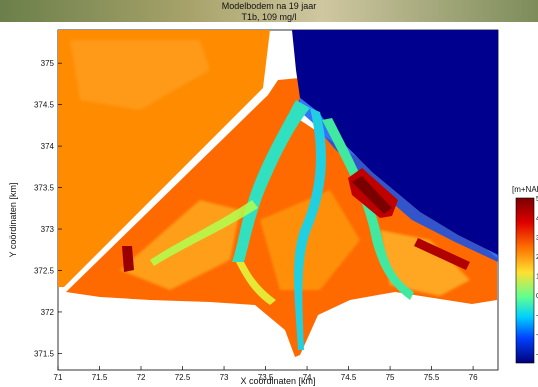 This screenshot has width=538, height=387. Describe the element at coordinates (310, 229) in the screenshot. I see `channel-branch-middle` at that location.